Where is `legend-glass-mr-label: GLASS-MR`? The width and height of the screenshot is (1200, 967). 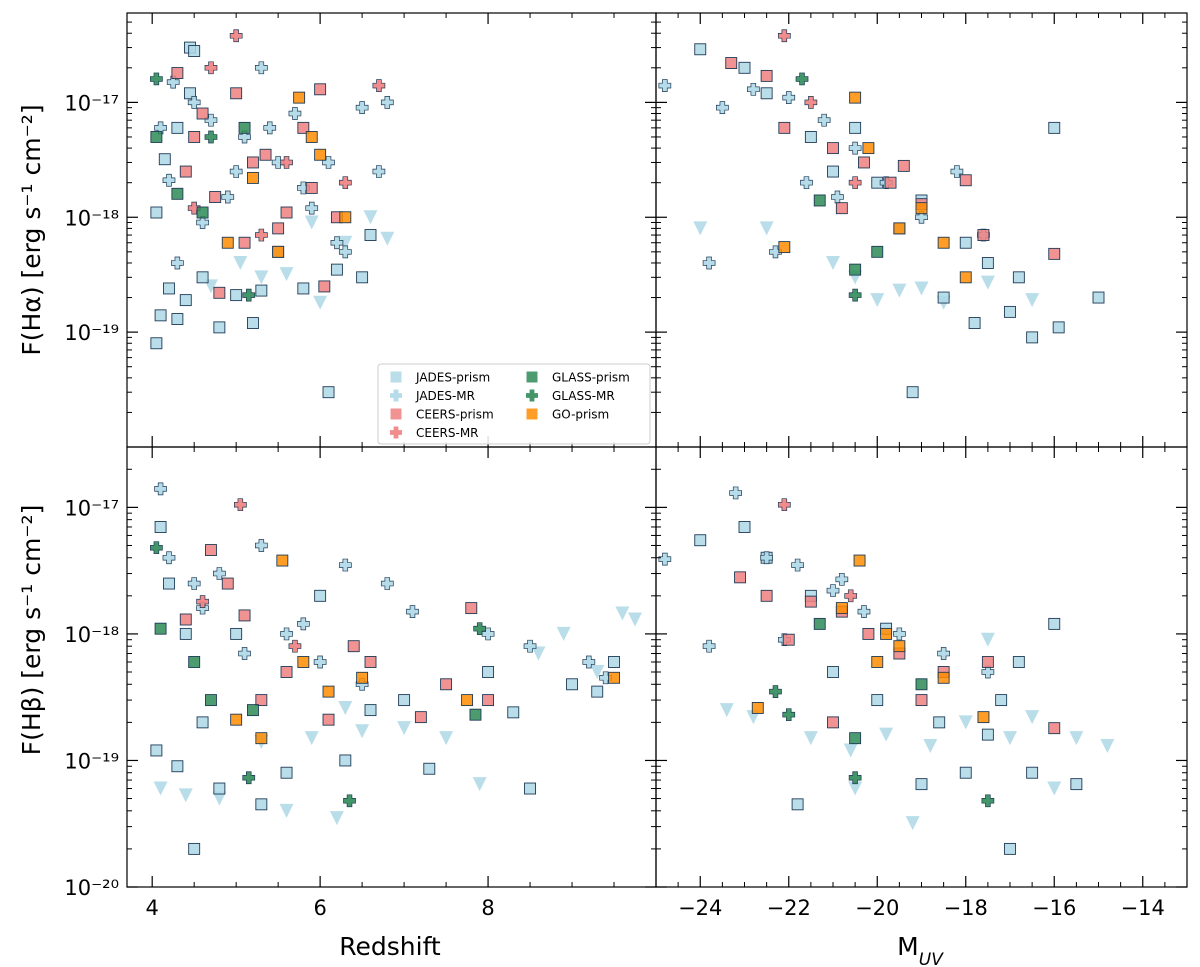
legend-glass-mr-label: GLASS-MR is located at coordinates (583, 396).